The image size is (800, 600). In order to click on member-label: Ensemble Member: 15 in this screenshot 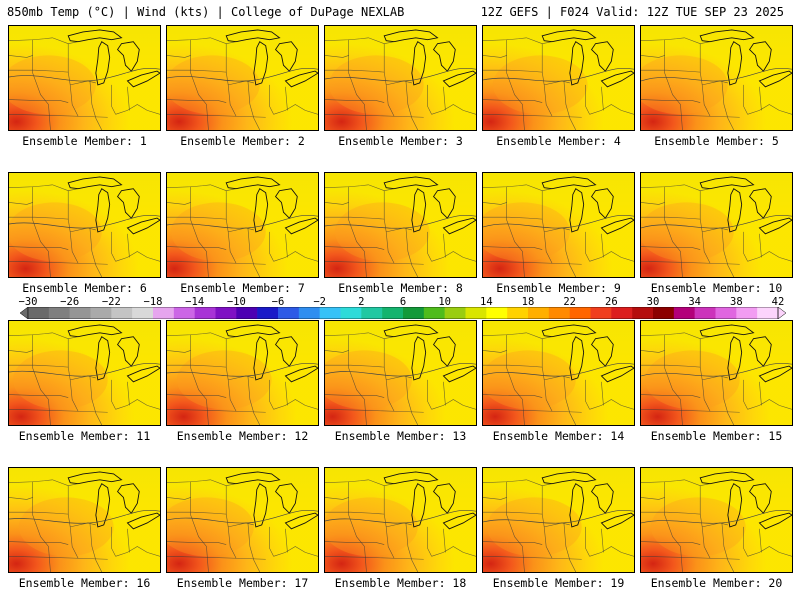, I will do `click(716, 436)`.